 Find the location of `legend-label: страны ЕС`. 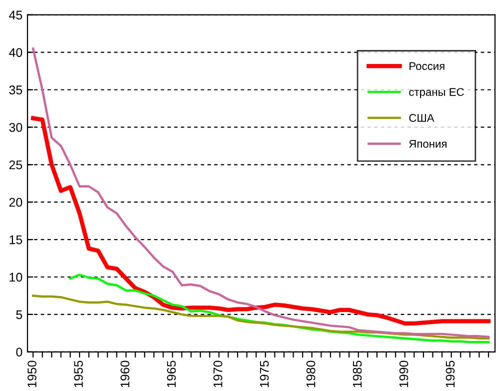

legend-label: страны ЕС is located at coordinates (436, 93).